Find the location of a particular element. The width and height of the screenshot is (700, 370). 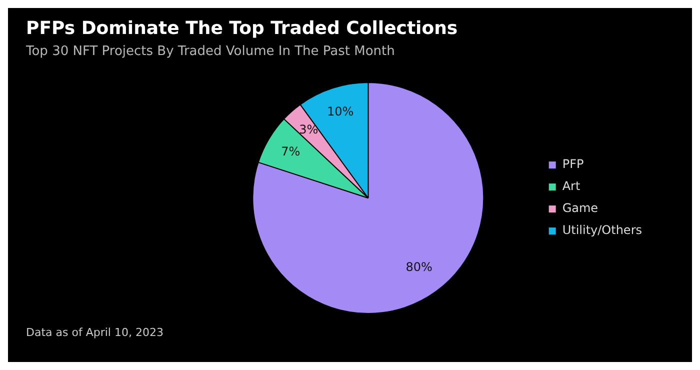

legend-label: Art is located at coordinates (571, 186).